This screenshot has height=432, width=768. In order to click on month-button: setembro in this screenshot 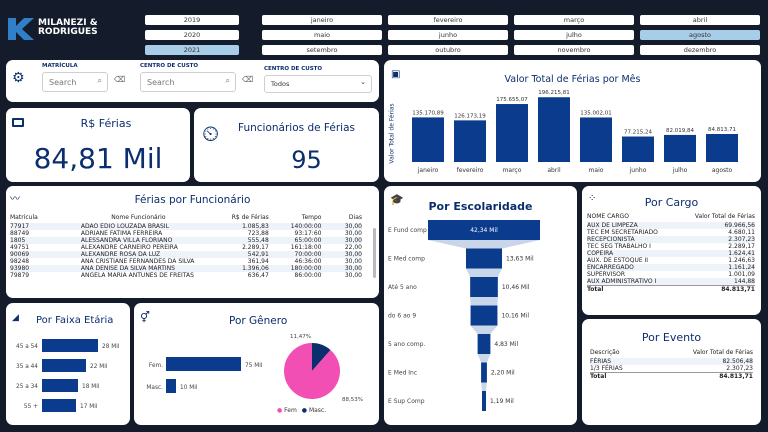, I will do `click(322, 50)`.